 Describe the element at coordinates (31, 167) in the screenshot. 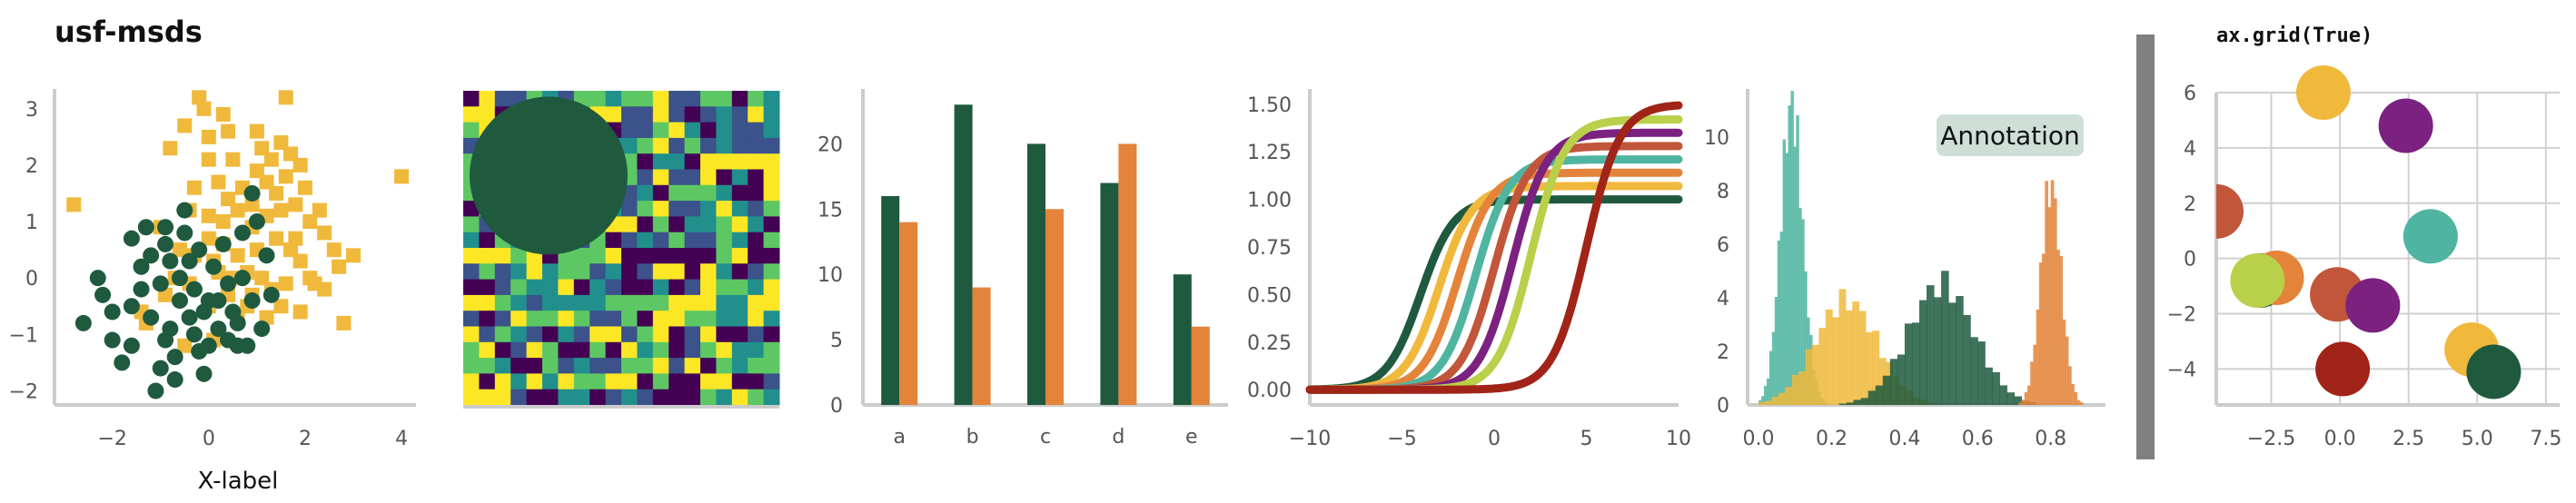

I see `scatter-ytick-label: 2` at that location.